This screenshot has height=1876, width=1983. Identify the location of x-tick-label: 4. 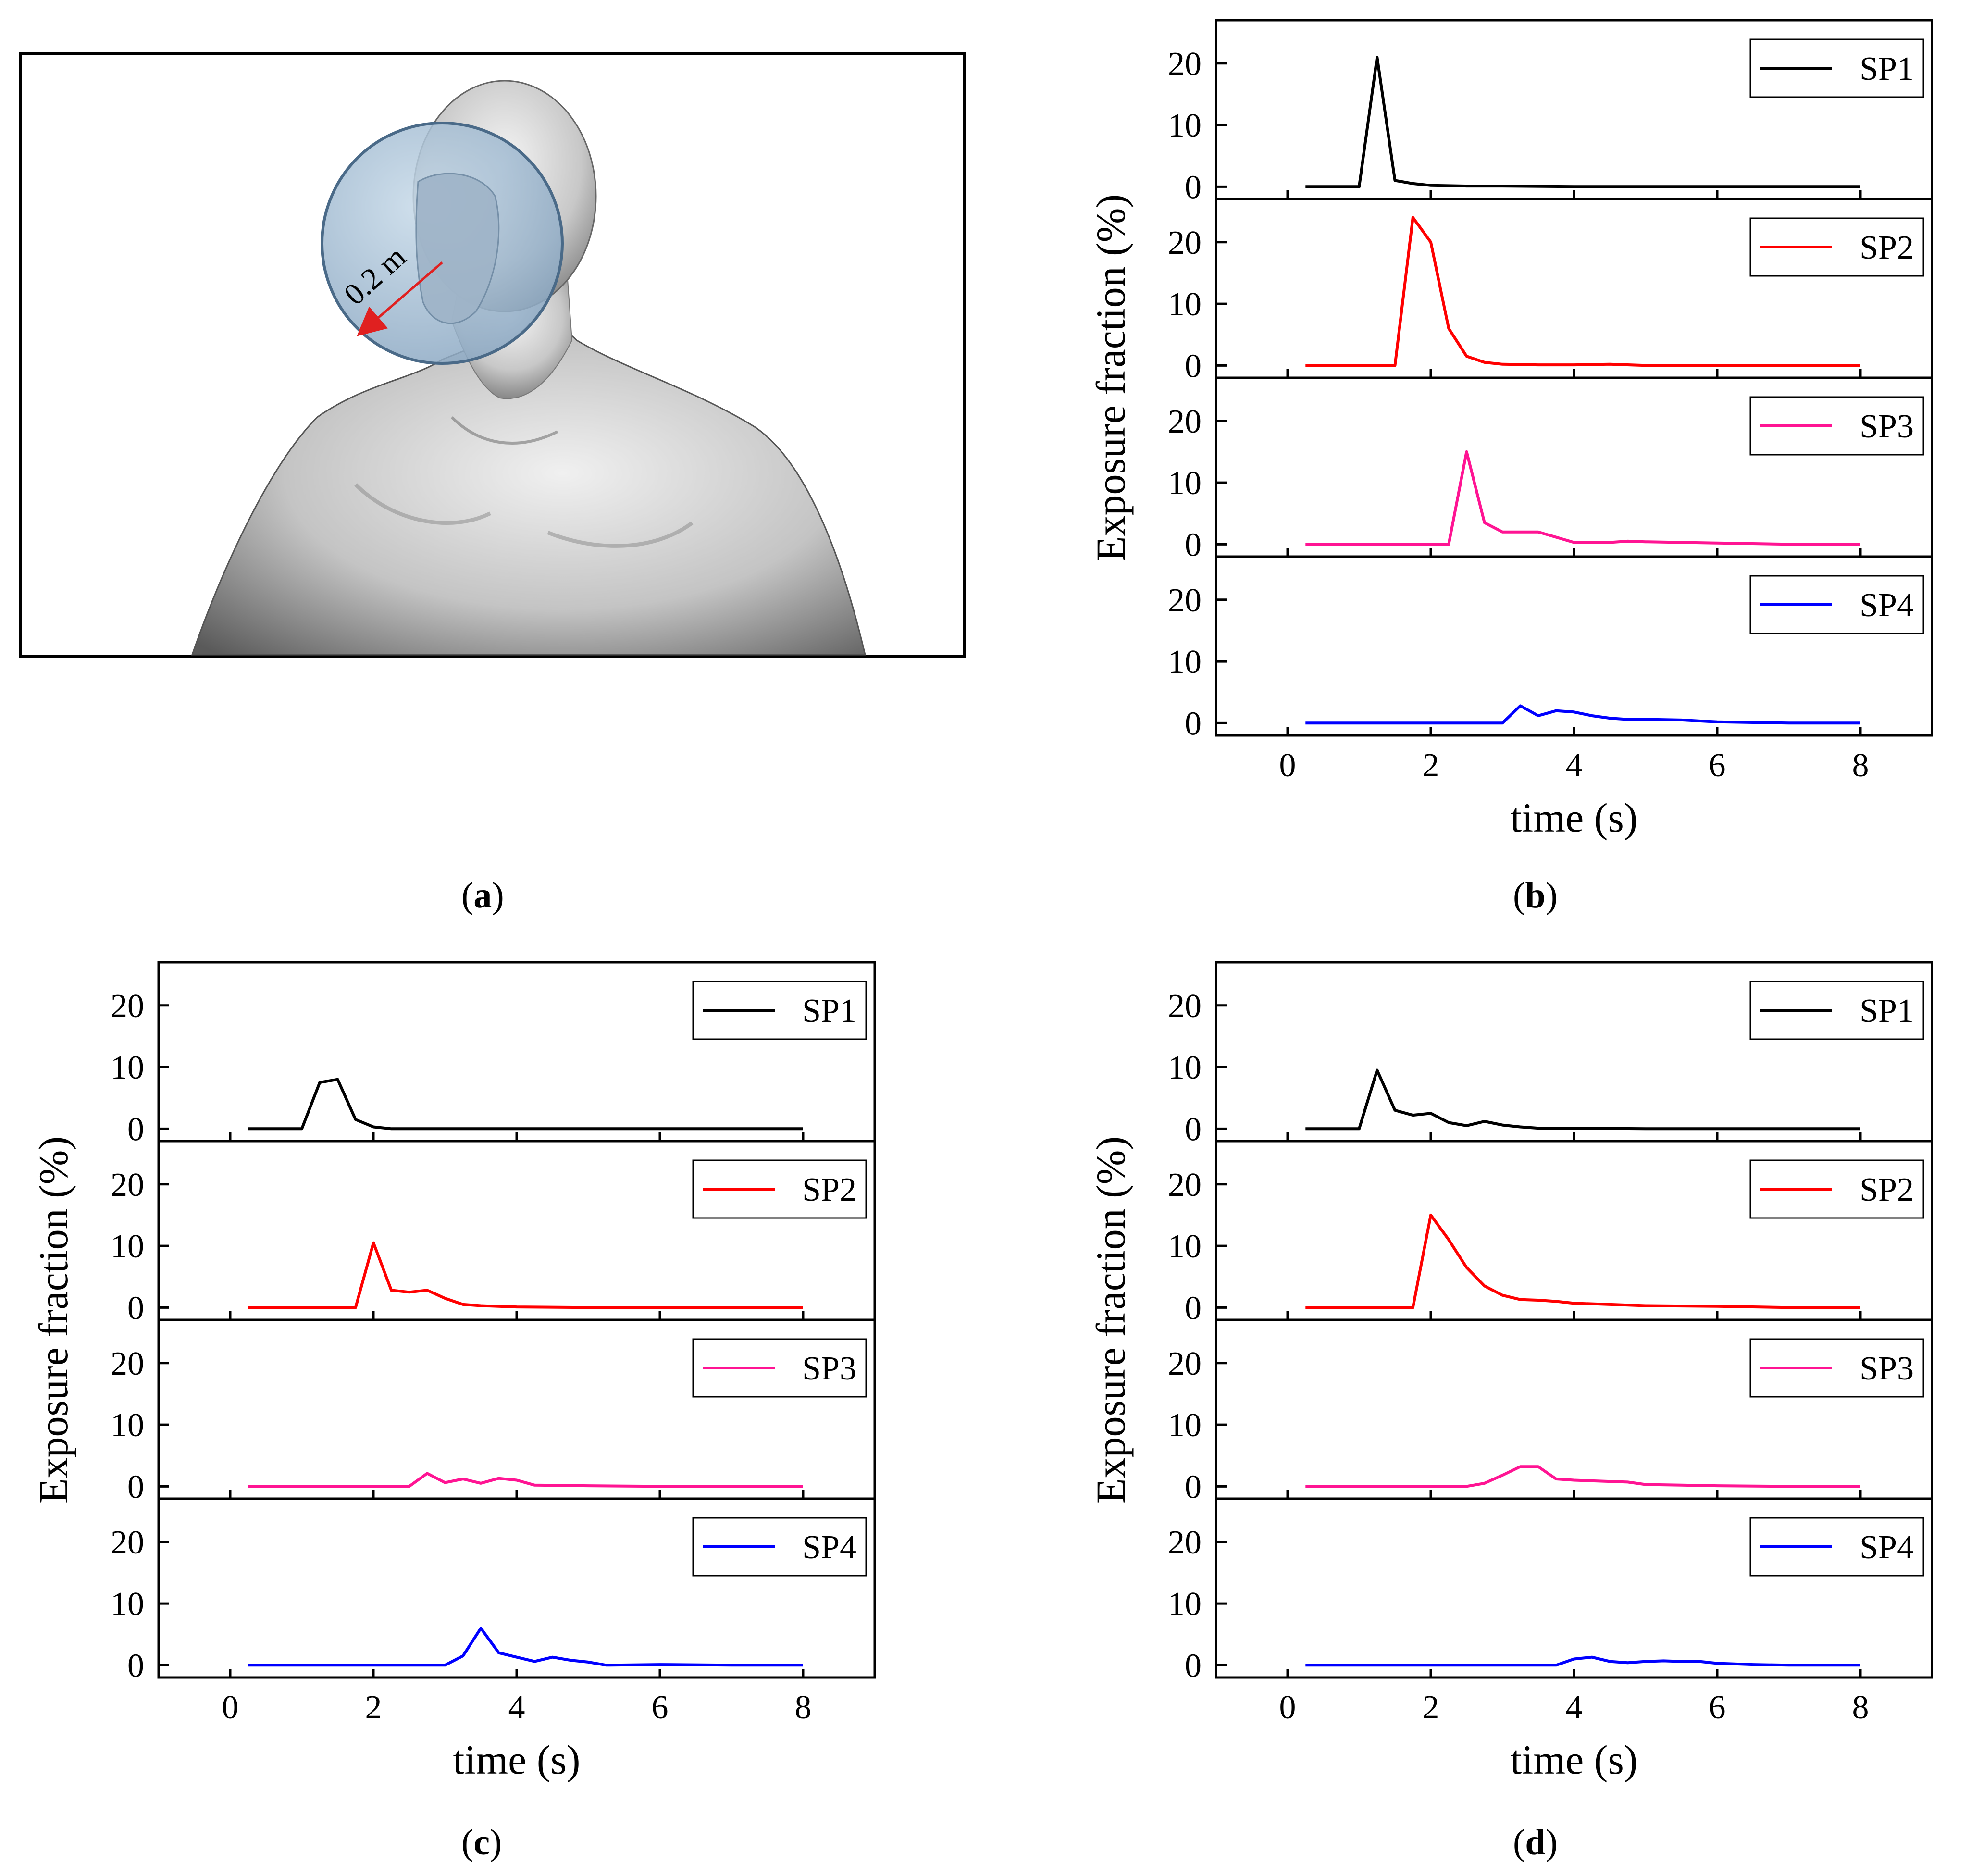
(1574, 1707).